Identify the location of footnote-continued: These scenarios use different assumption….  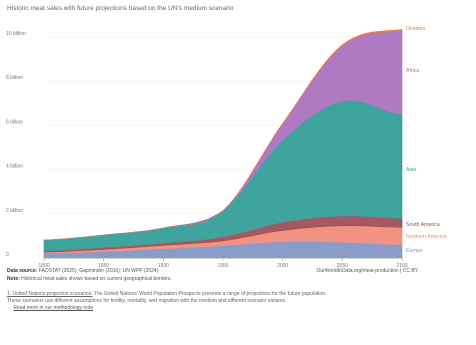
(146, 301).